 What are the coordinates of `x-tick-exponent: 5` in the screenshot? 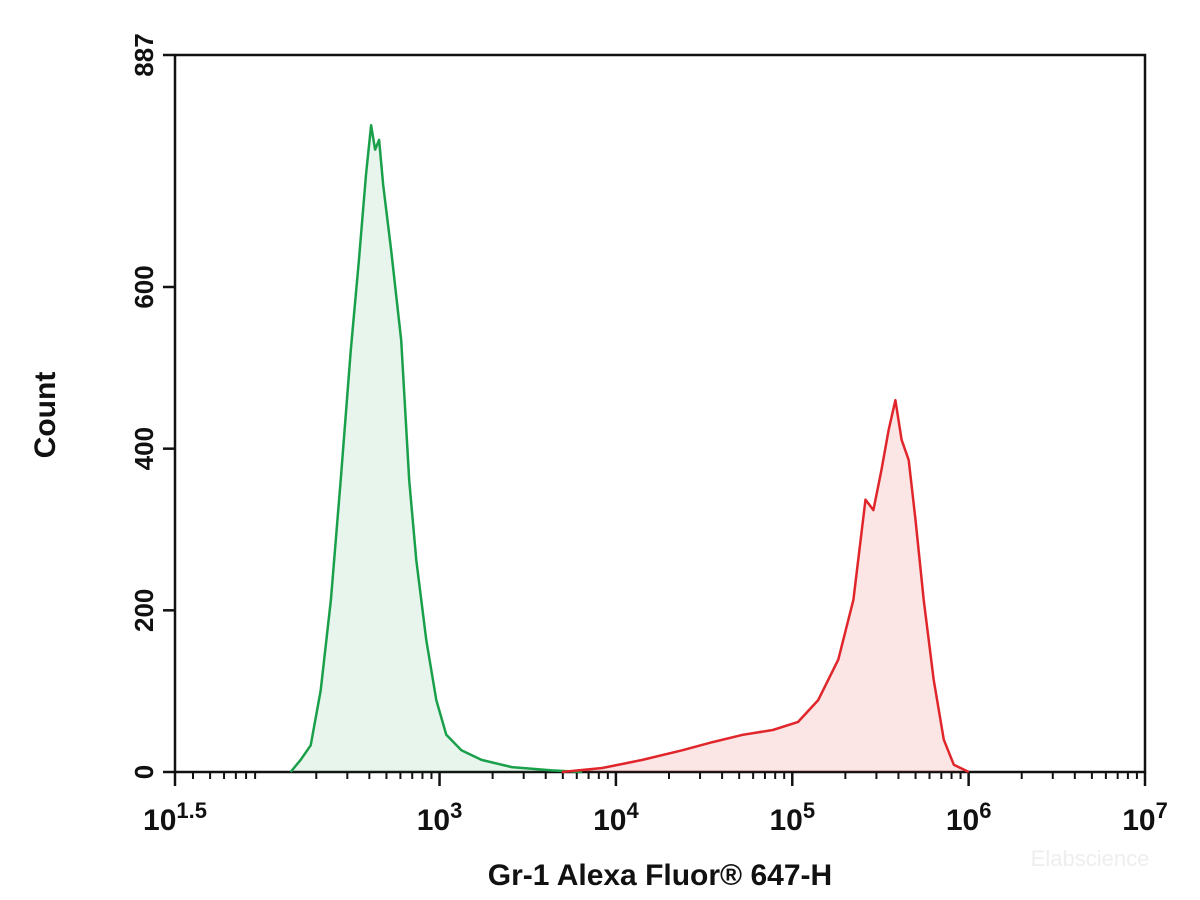 It's located at (809, 810).